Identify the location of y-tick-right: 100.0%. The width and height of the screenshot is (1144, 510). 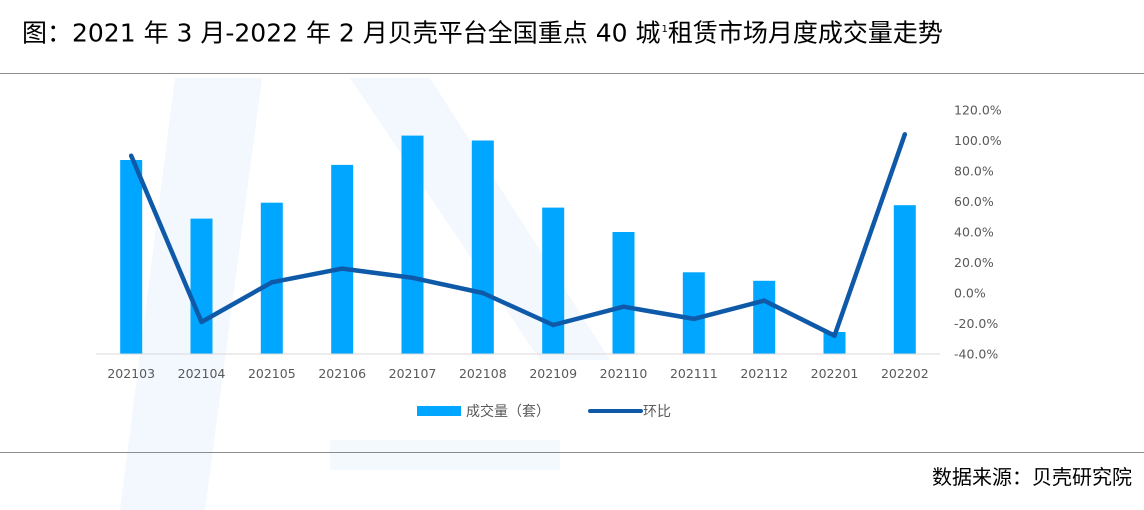
(978, 140).